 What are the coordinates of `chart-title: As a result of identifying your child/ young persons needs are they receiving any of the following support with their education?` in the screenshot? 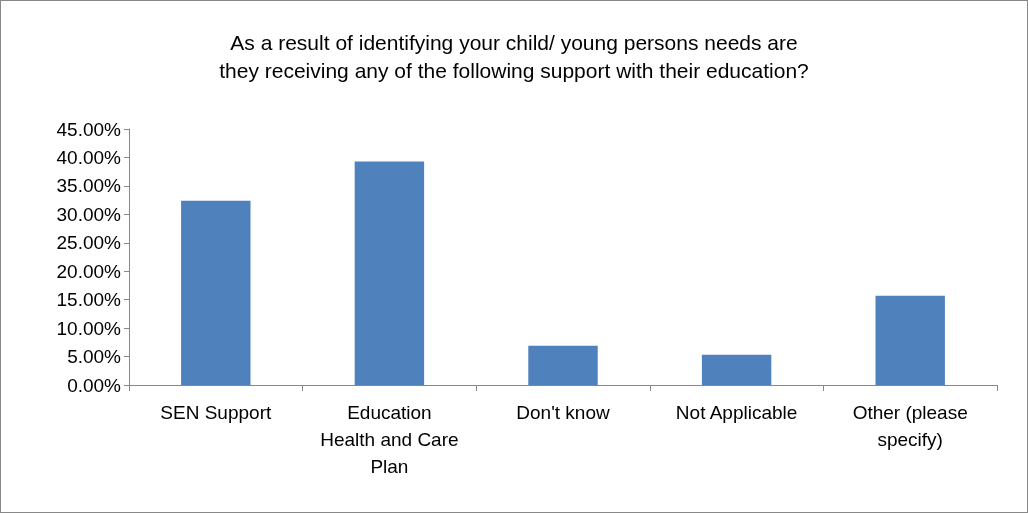 It's located at (514, 56).